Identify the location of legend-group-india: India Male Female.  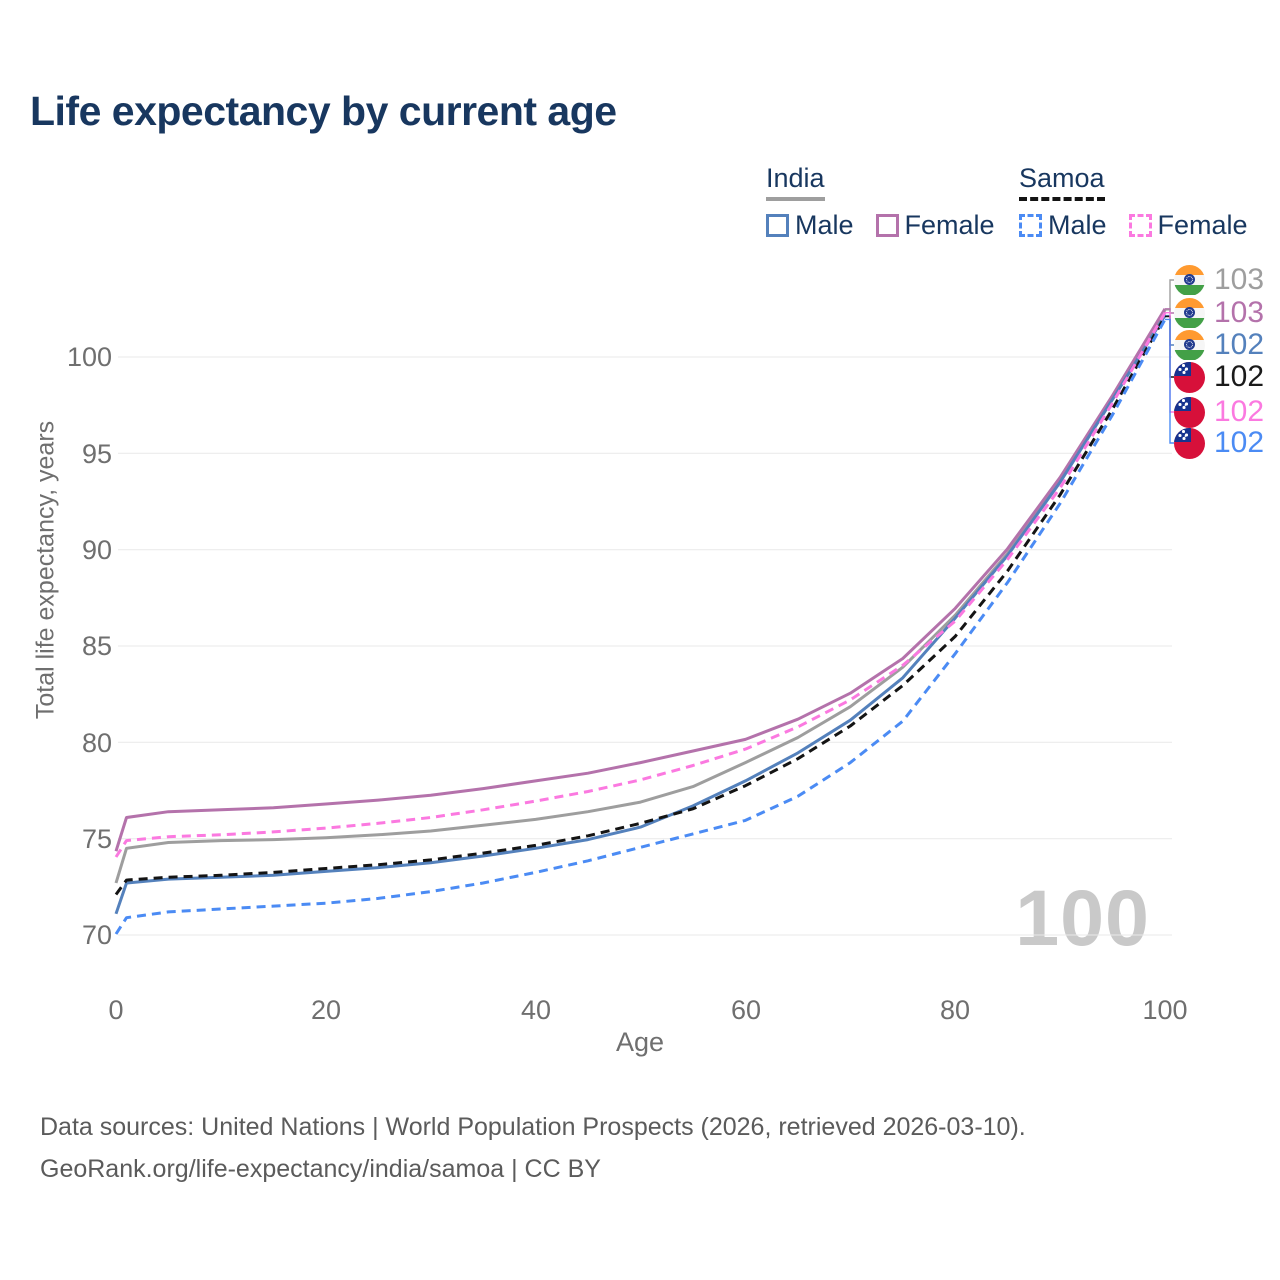
(880, 202).